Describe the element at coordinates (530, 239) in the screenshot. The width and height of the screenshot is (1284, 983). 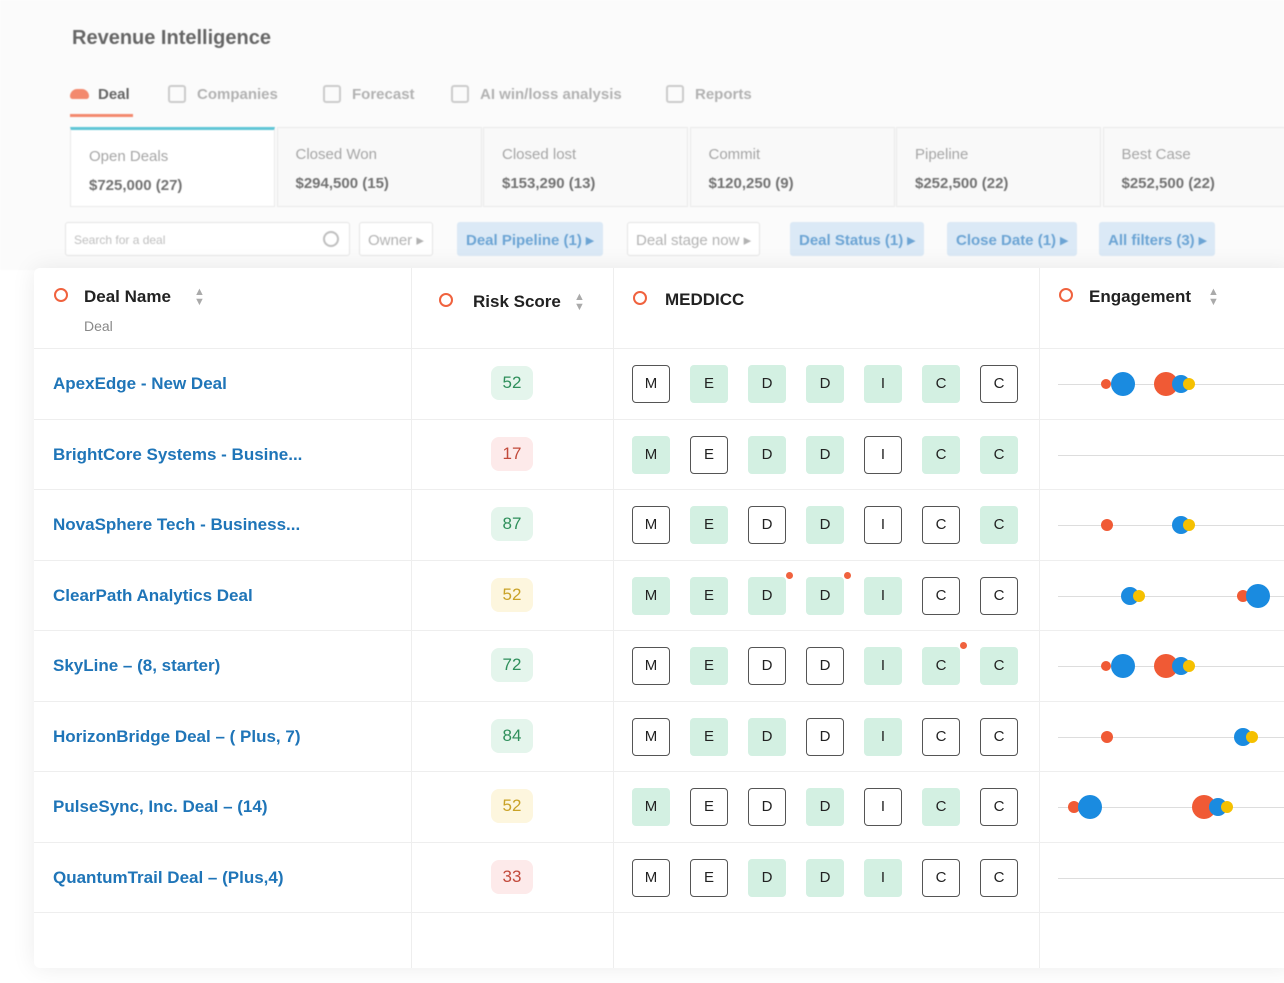
I see `filter-button: Deal Pipeline (1) ▸` at that location.